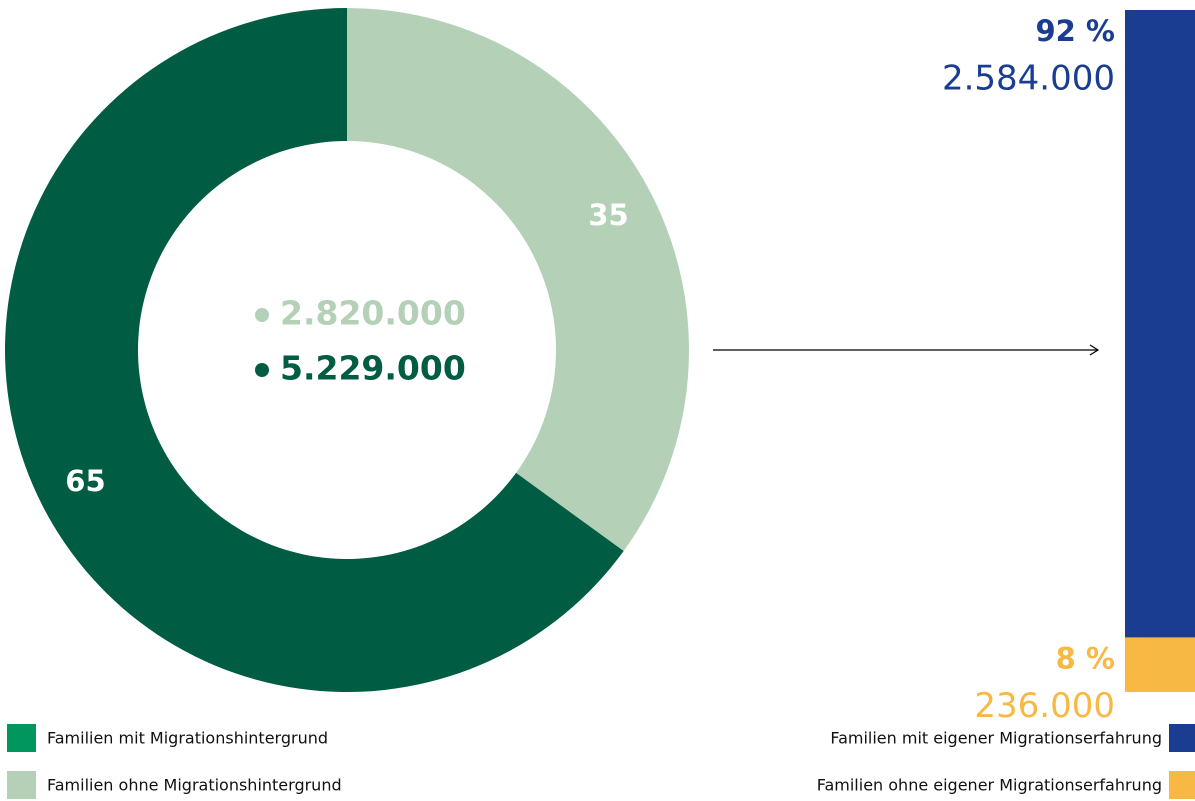 This screenshot has width=1195, height=801. I want to click on center-total: 5.229.000, so click(373, 368).